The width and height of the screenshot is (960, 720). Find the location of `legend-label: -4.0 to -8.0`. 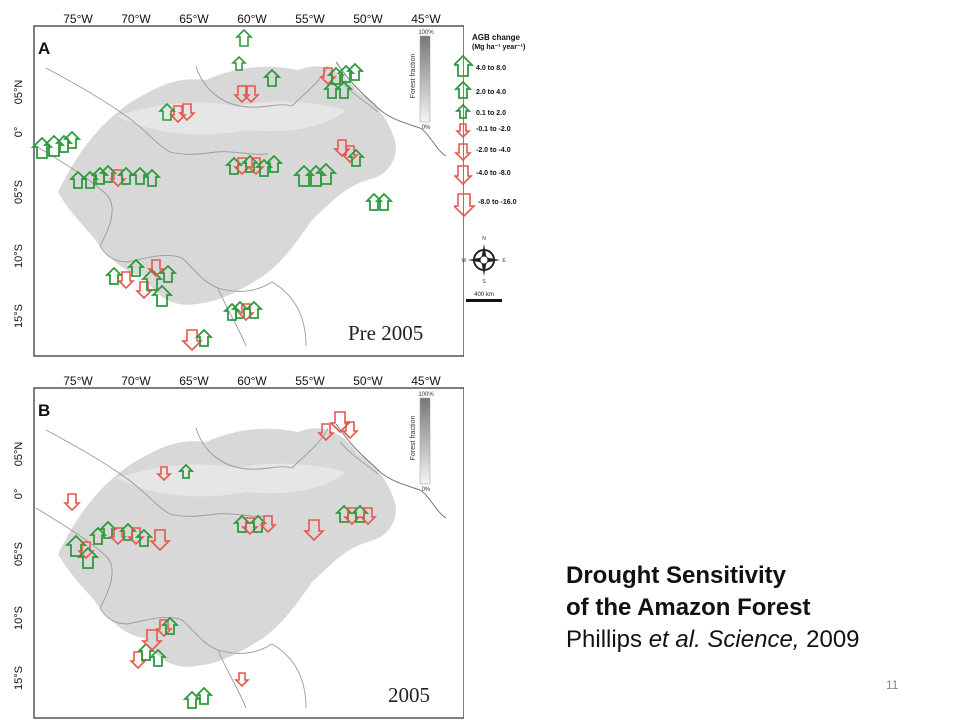

legend-label: -4.0 to -8.0 is located at coordinates (493, 173).